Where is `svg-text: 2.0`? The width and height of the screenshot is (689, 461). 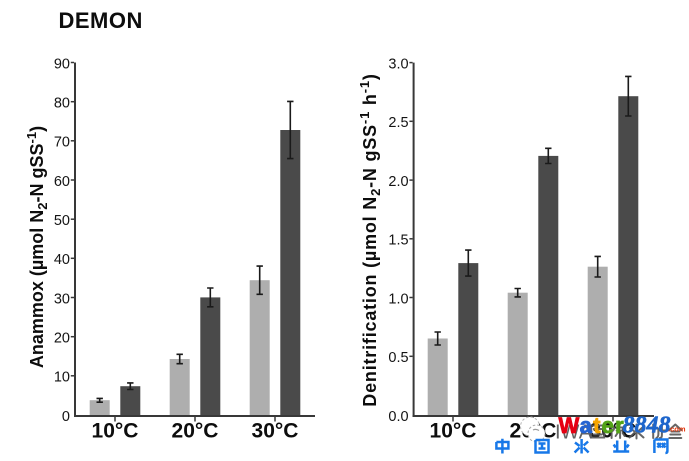 svg-text: 2.0 is located at coordinates (398, 182).